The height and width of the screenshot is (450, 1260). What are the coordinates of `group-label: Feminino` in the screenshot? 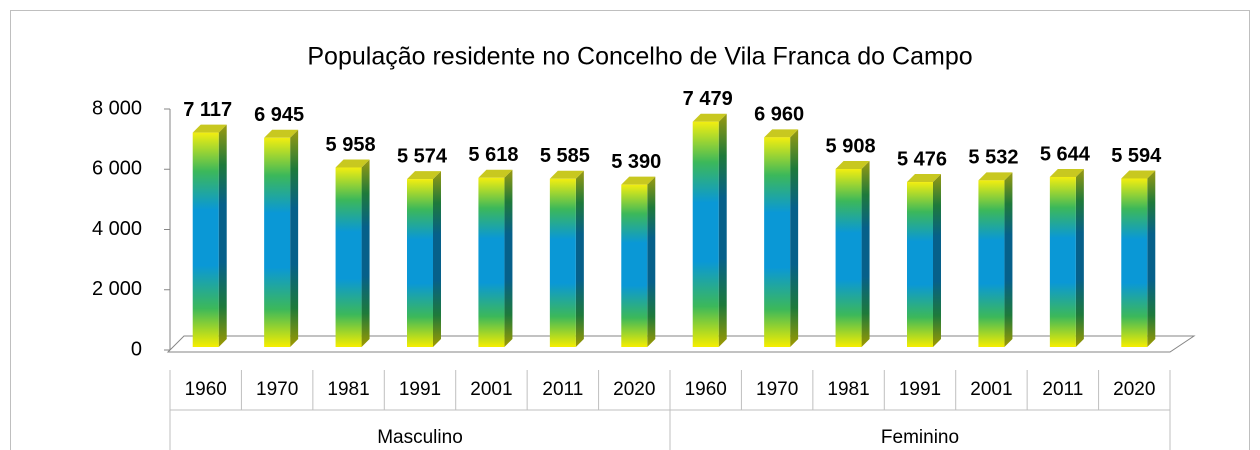 It's located at (920, 437).